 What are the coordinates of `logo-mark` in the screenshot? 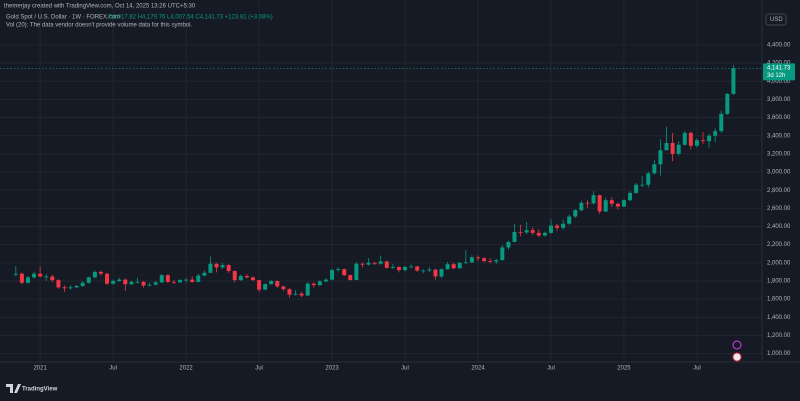 It's located at (13, 388).